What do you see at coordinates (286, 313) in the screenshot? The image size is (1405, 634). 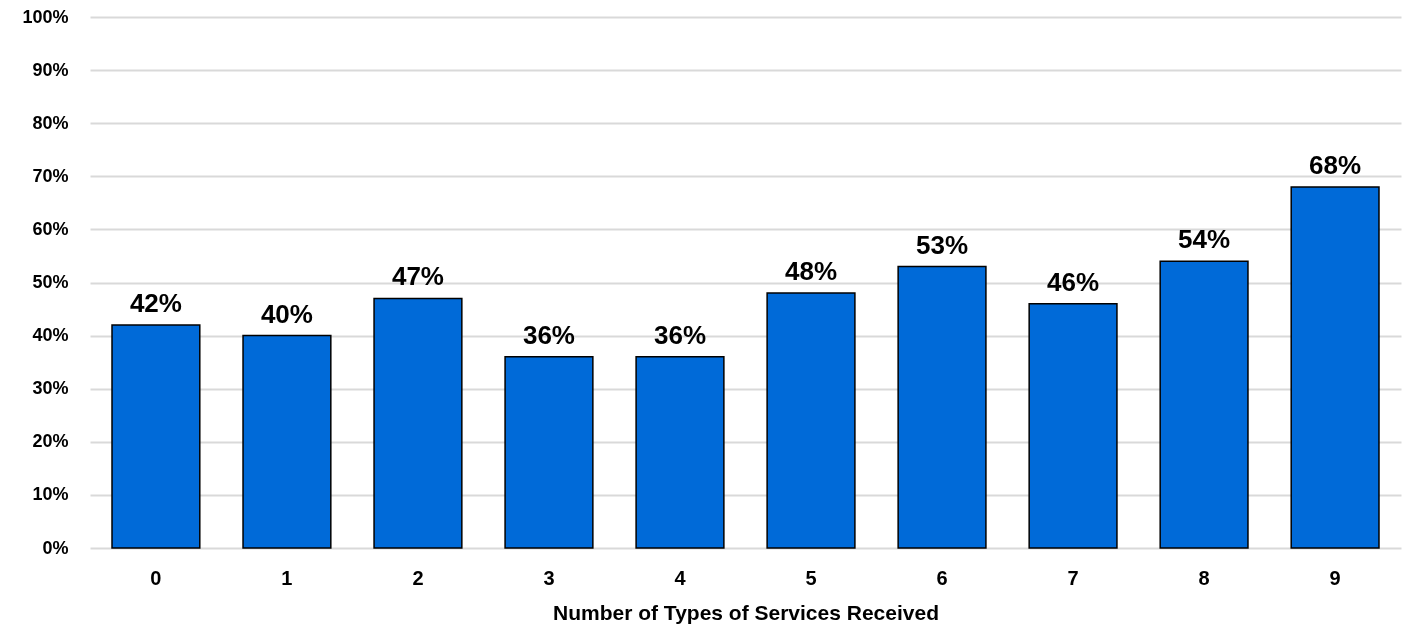 I see `data-label: 40%` at bounding box center [286, 313].